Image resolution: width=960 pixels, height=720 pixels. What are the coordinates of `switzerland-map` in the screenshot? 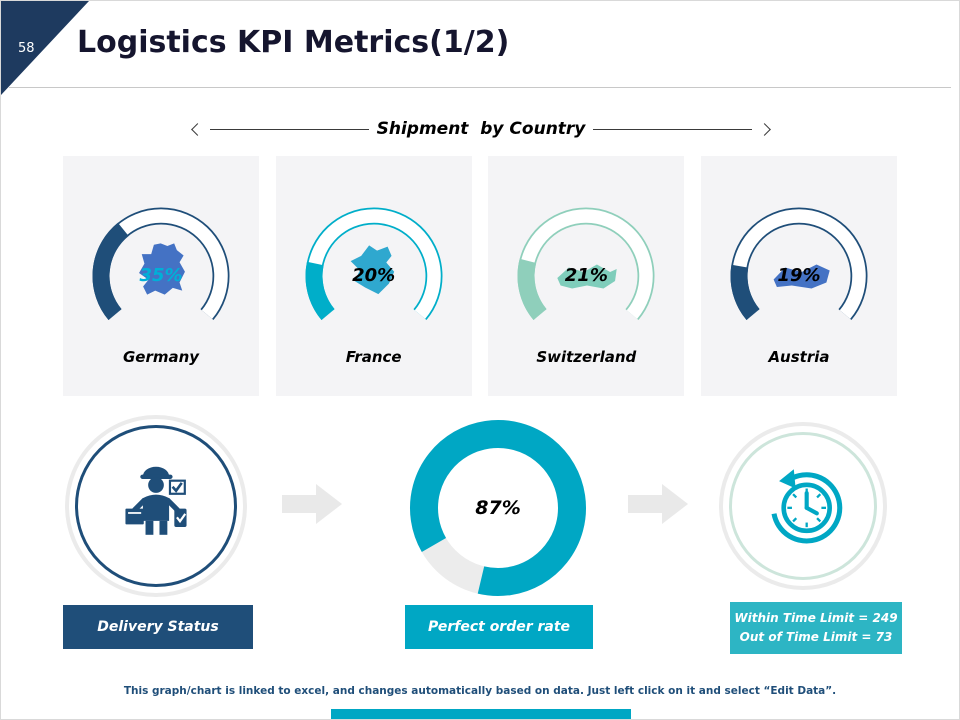 It's located at (587, 276).